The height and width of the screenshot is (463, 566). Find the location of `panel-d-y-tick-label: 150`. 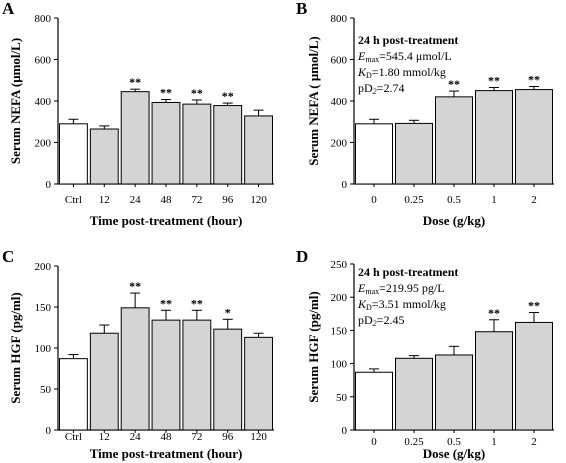

panel-d-y-tick-label: 150 is located at coordinates (339, 331).